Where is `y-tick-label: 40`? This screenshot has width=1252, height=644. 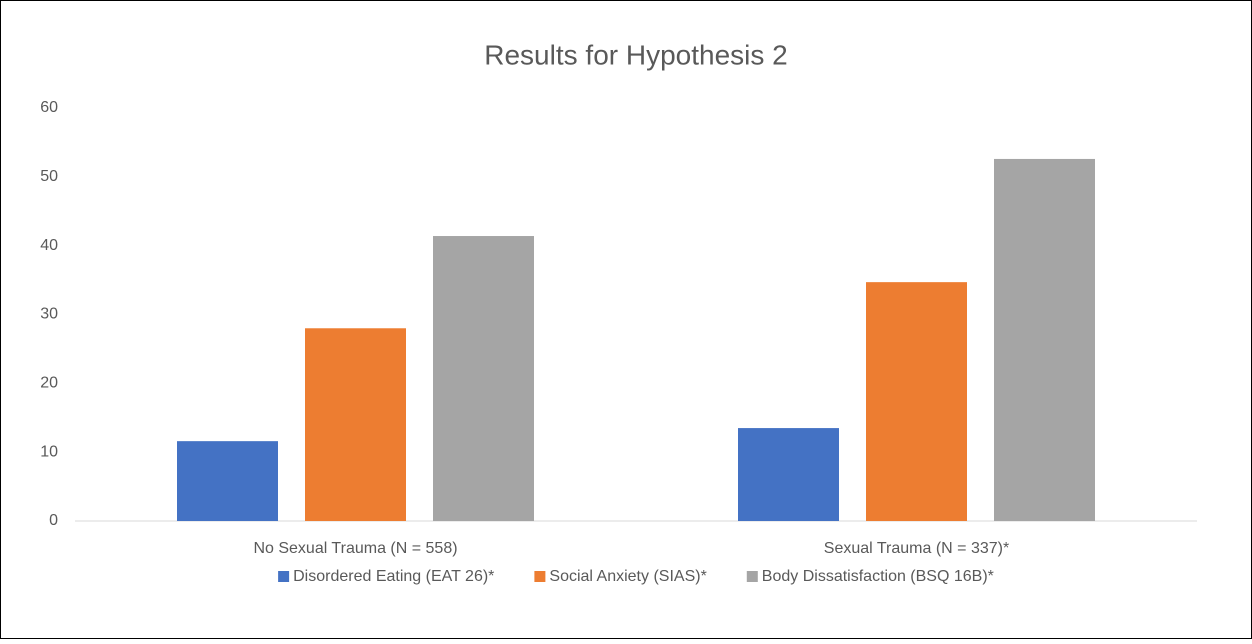
y-tick-label: 40 is located at coordinates (49, 245).